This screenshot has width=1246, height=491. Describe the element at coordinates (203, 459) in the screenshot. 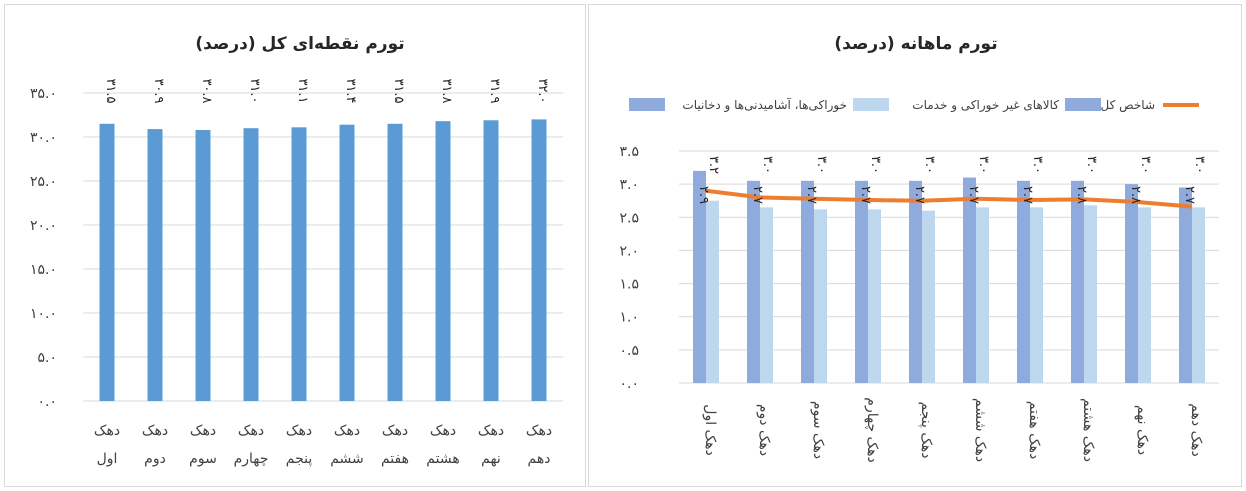

I see `category-label: سوم` at that location.